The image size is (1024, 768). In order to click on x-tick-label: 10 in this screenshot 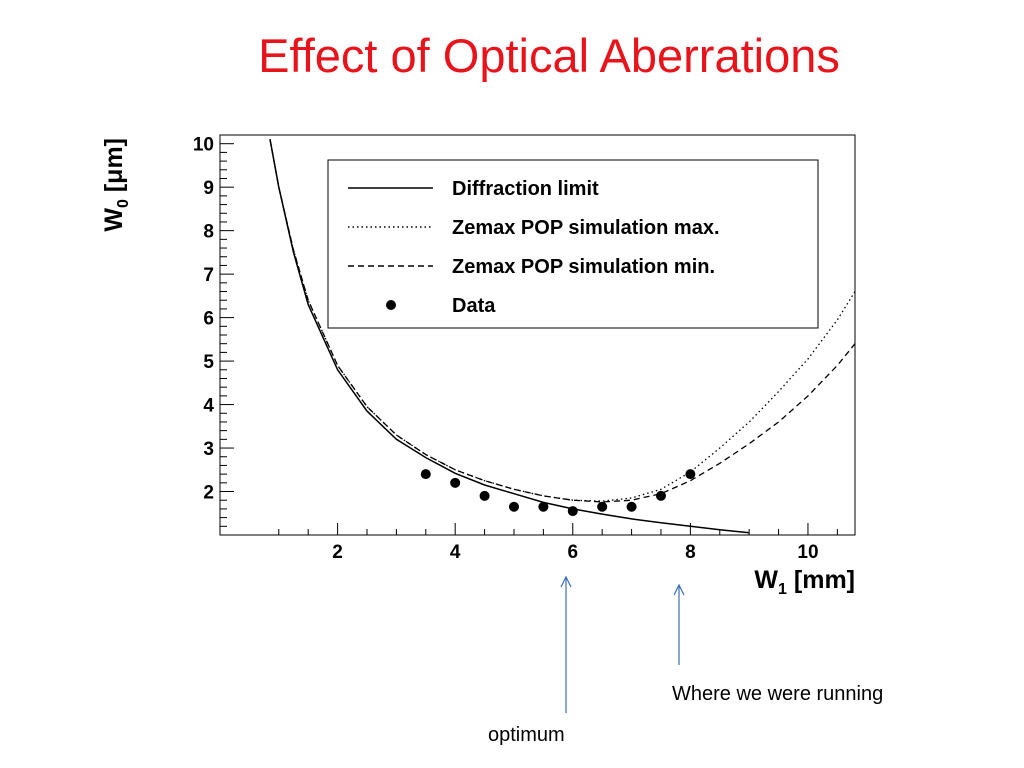, I will do `click(807, 552)`.